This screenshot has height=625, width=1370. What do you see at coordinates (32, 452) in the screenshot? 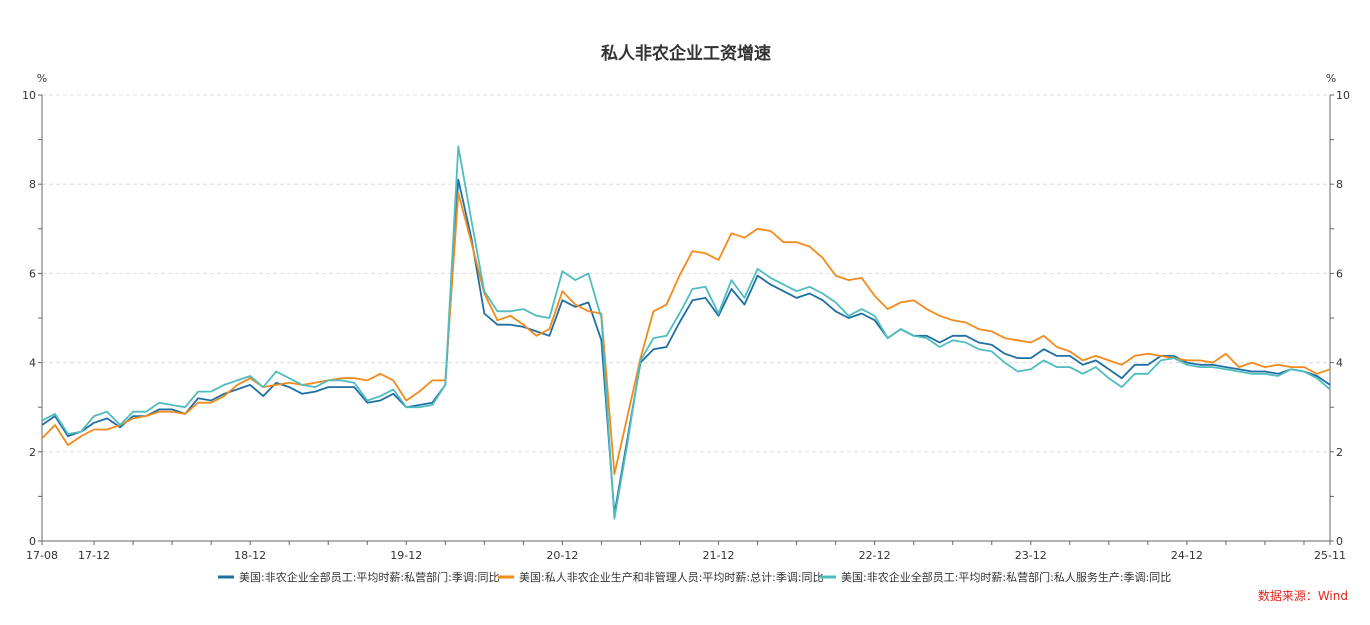
I see `y-tick-label-left: 2` at bounding box center [32, 452].